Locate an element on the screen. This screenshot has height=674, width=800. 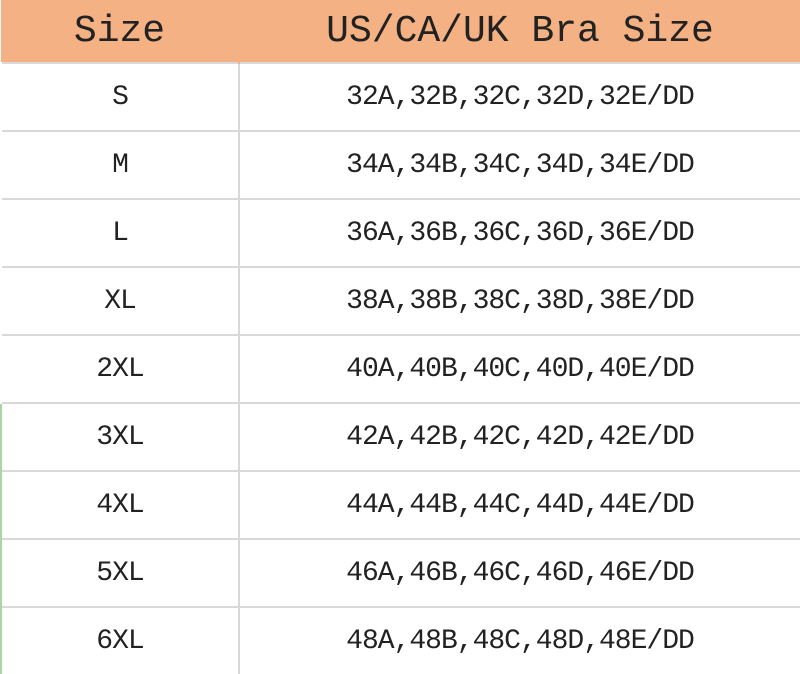
size-cell: XL is located at coordinates (120, 300).